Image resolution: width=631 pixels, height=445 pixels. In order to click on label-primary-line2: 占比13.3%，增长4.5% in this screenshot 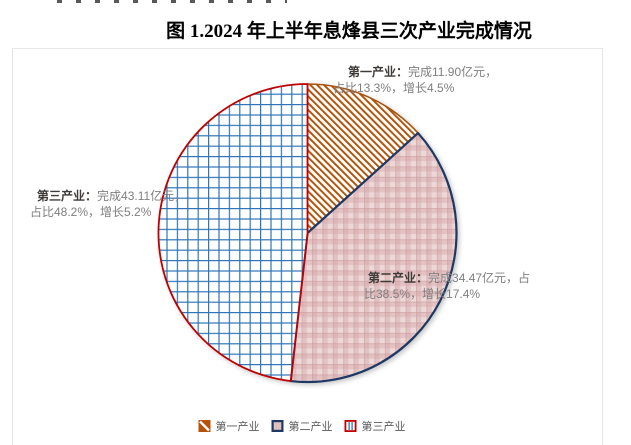, I will do `click(394, 88)`.